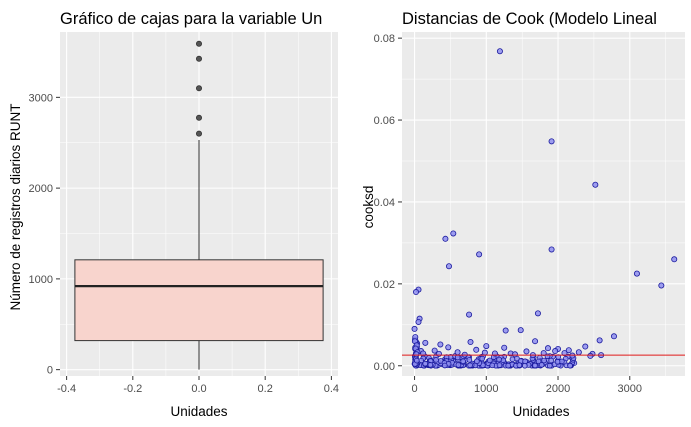  I want to click on y-tick-label: 0.00, so click(384, 367).